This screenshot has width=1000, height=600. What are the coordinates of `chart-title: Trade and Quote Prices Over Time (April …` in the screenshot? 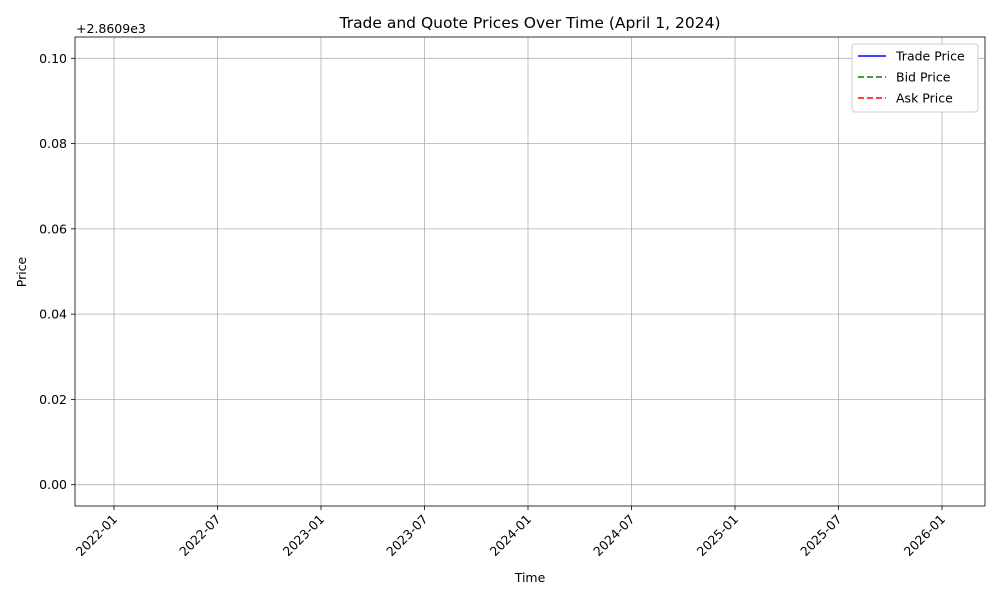 It's located at (530, 23).